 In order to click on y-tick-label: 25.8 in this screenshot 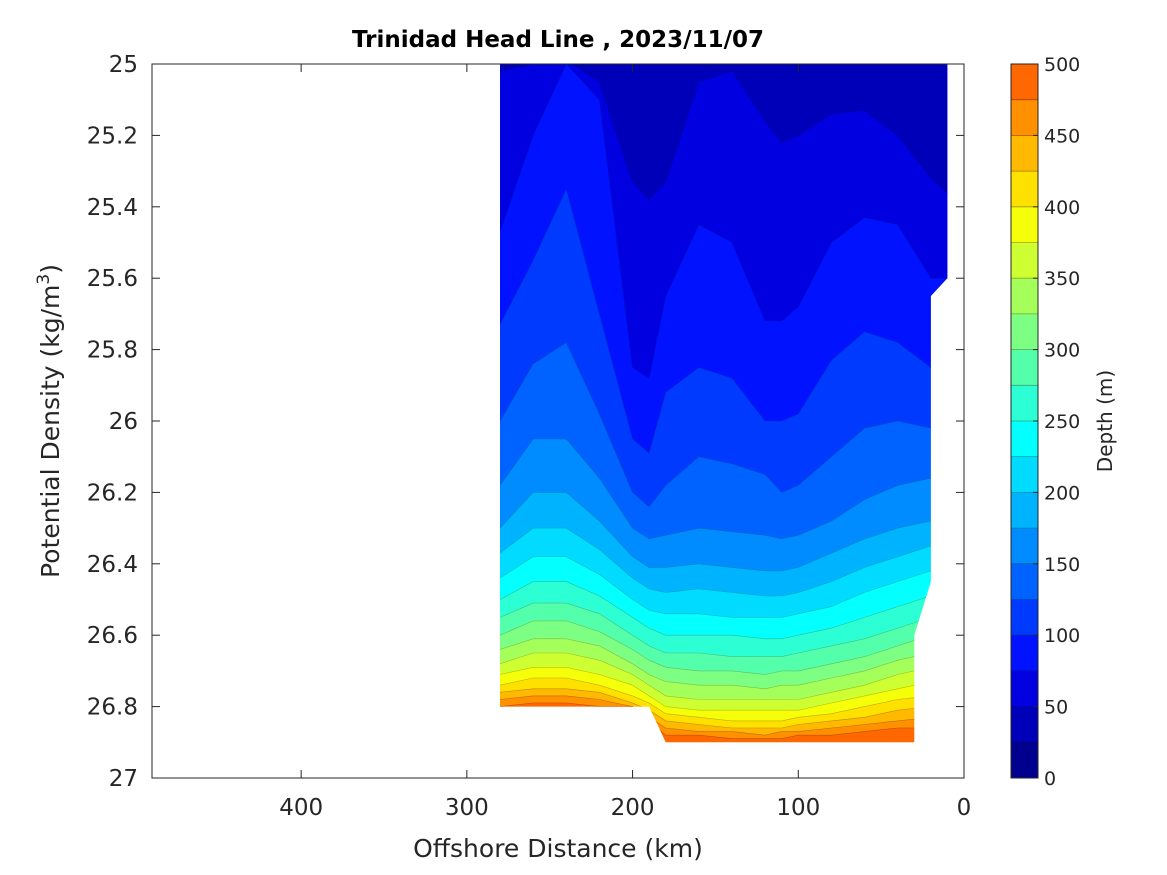, I will do `click(112, 351)`.